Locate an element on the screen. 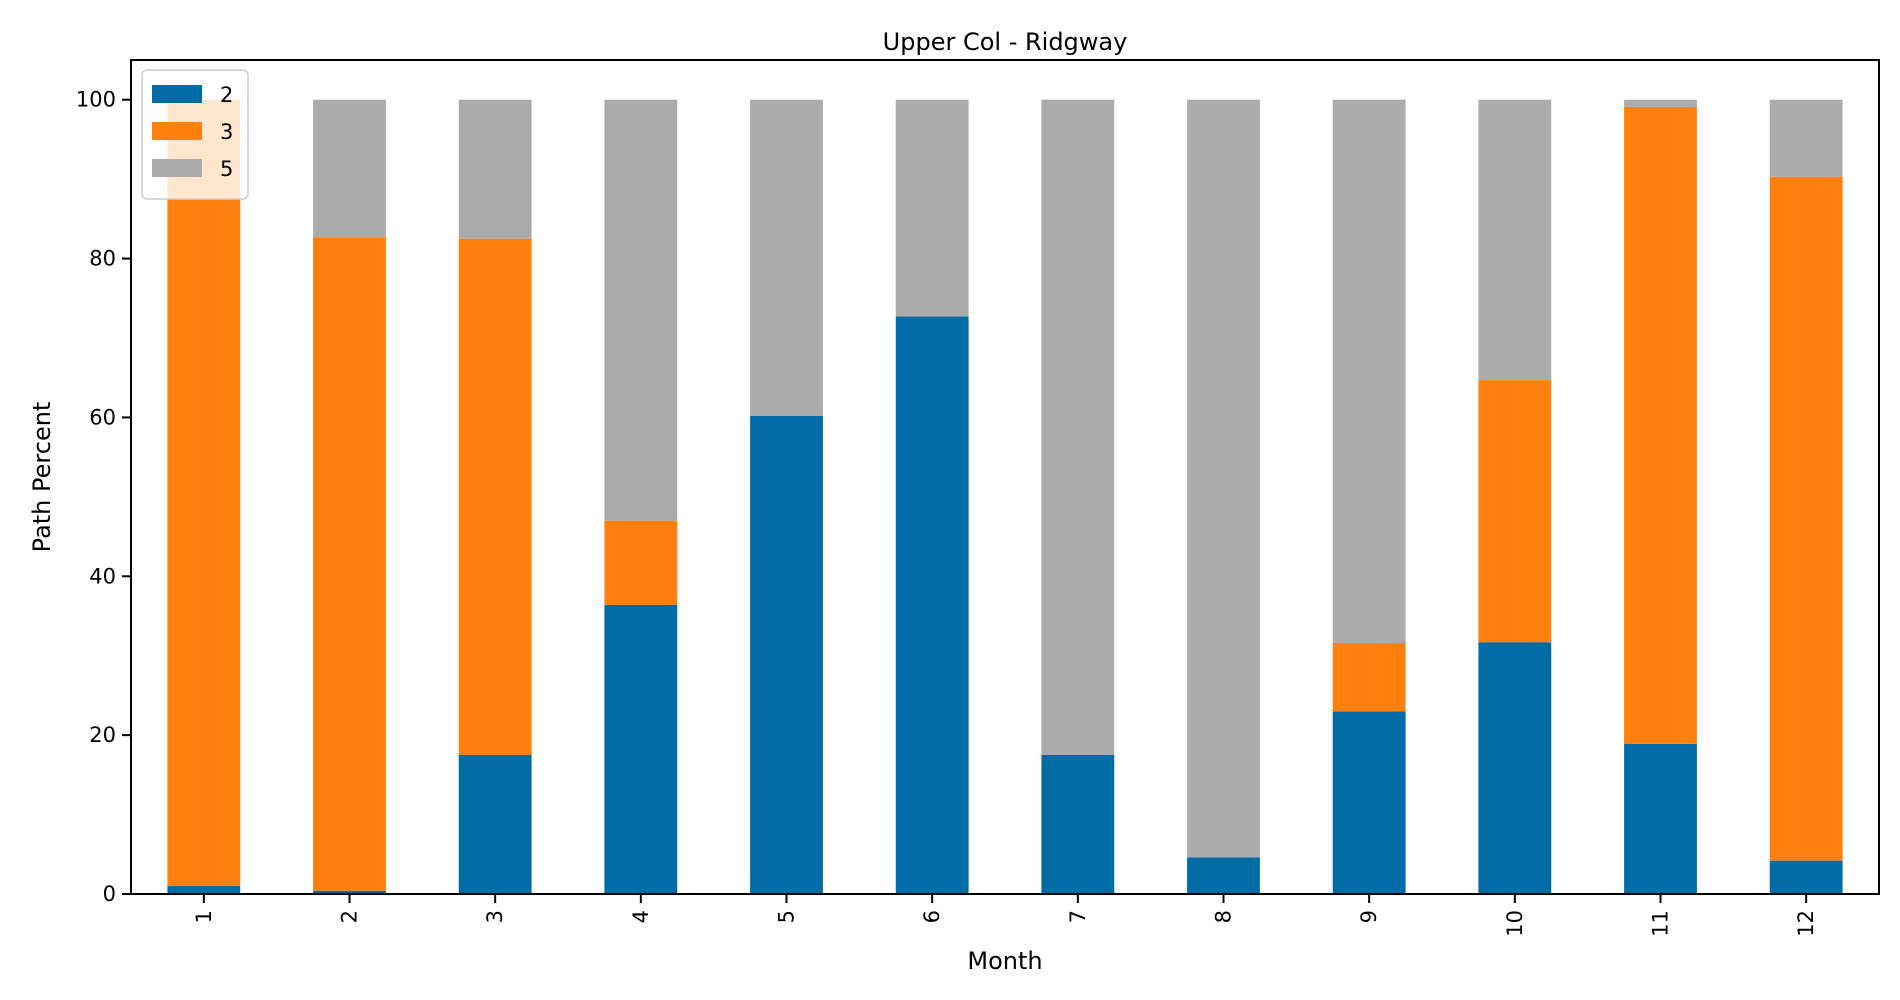 This screenshot has height=1000, width=1900. x-tick-label-8: 8 is located at coordinates (1224, 916).